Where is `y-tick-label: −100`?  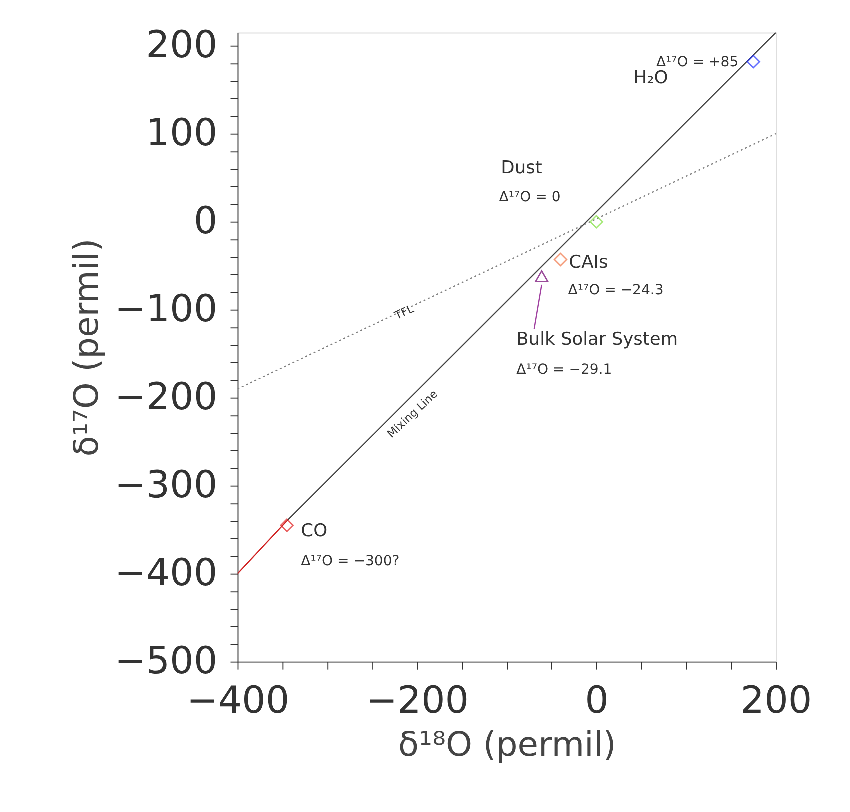 y-tick-label: −100 is located at coordinates (166, 308).